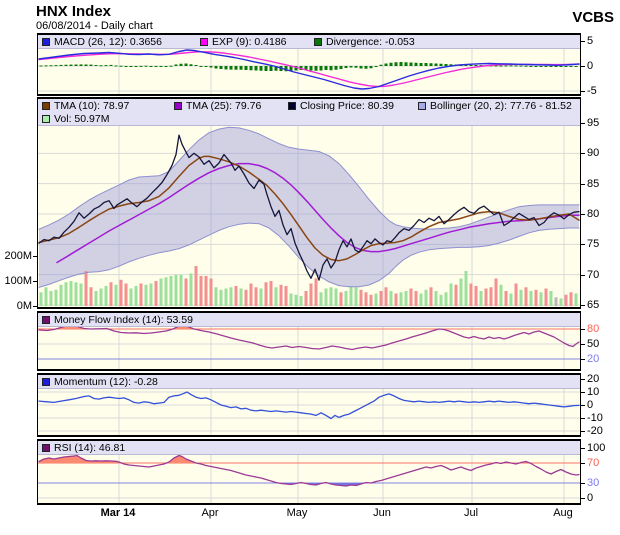 The image size is (620, 535). I want to click on y-axis-tick-label: 95, so click(593, 123).